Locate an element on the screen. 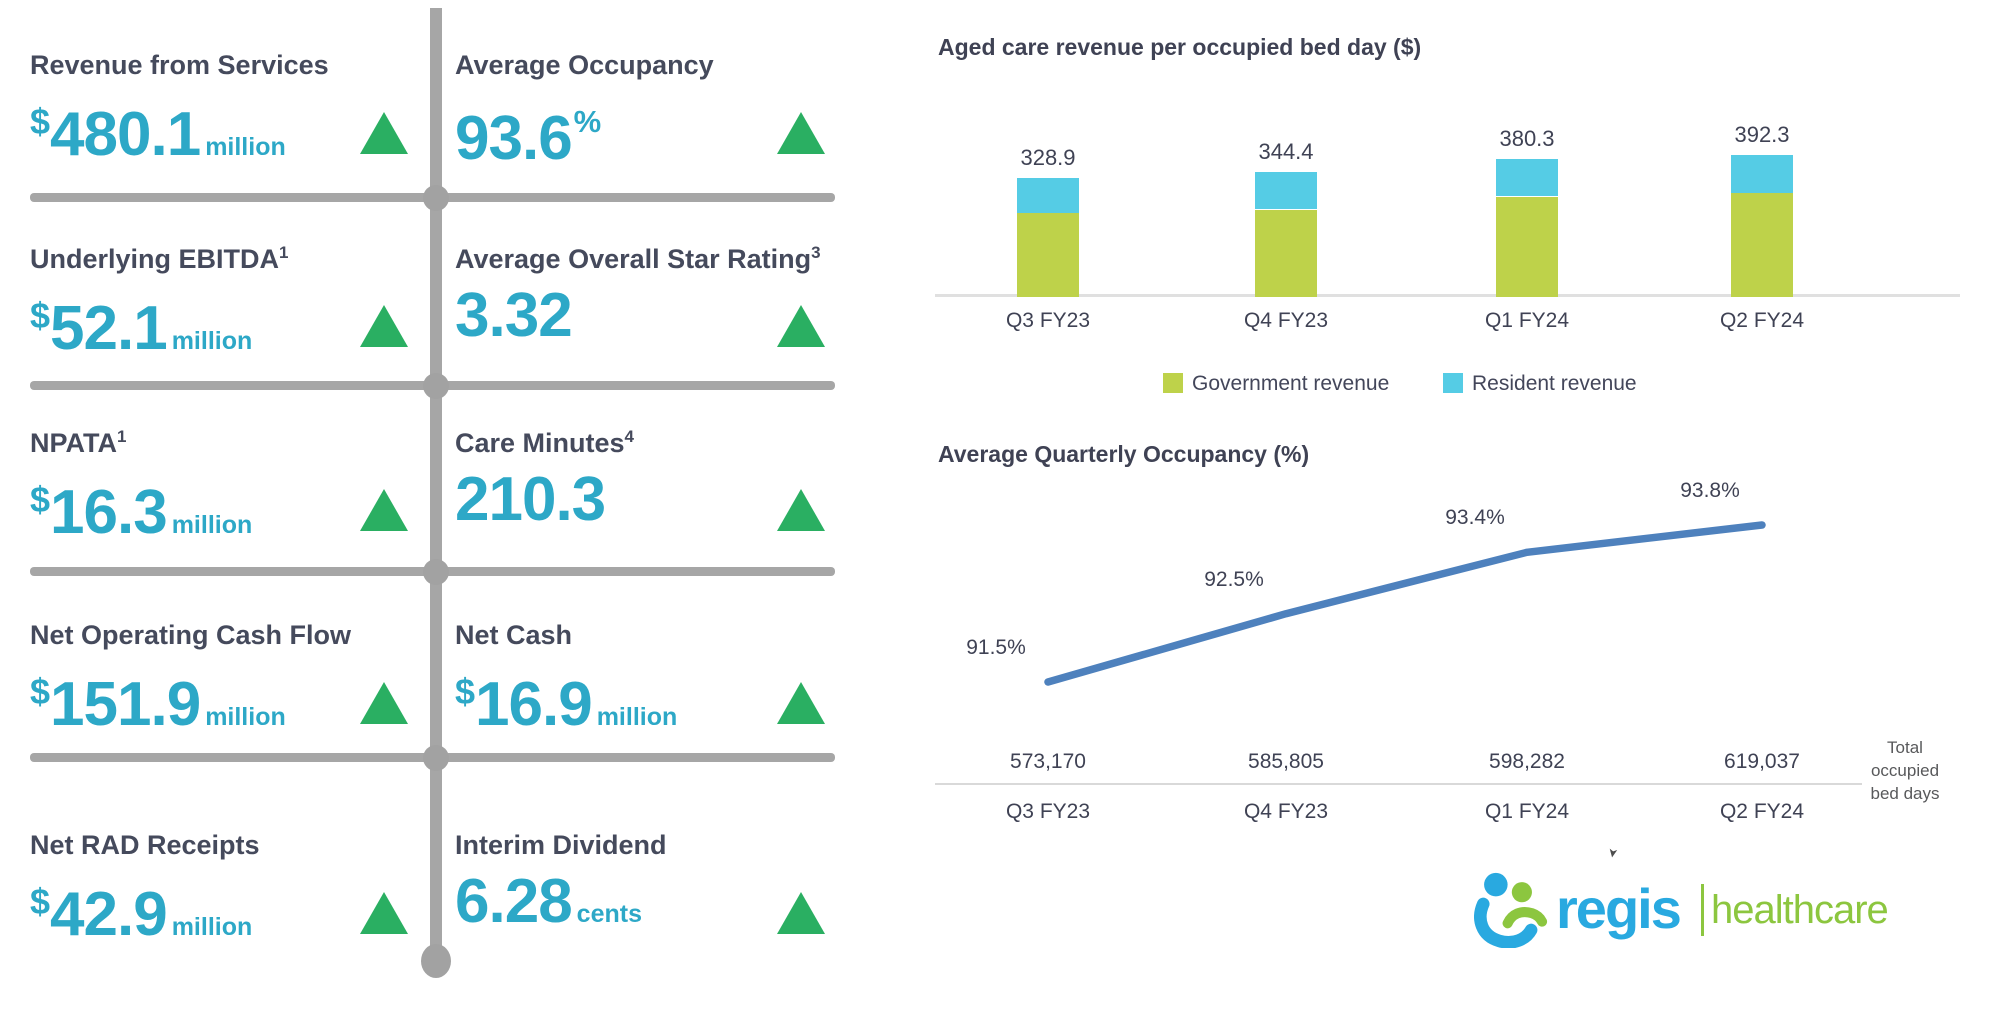 The image size is (2000, 1017). bed-days-value-q4-fy23: 585,805 is located at coordinates (1286, 761).